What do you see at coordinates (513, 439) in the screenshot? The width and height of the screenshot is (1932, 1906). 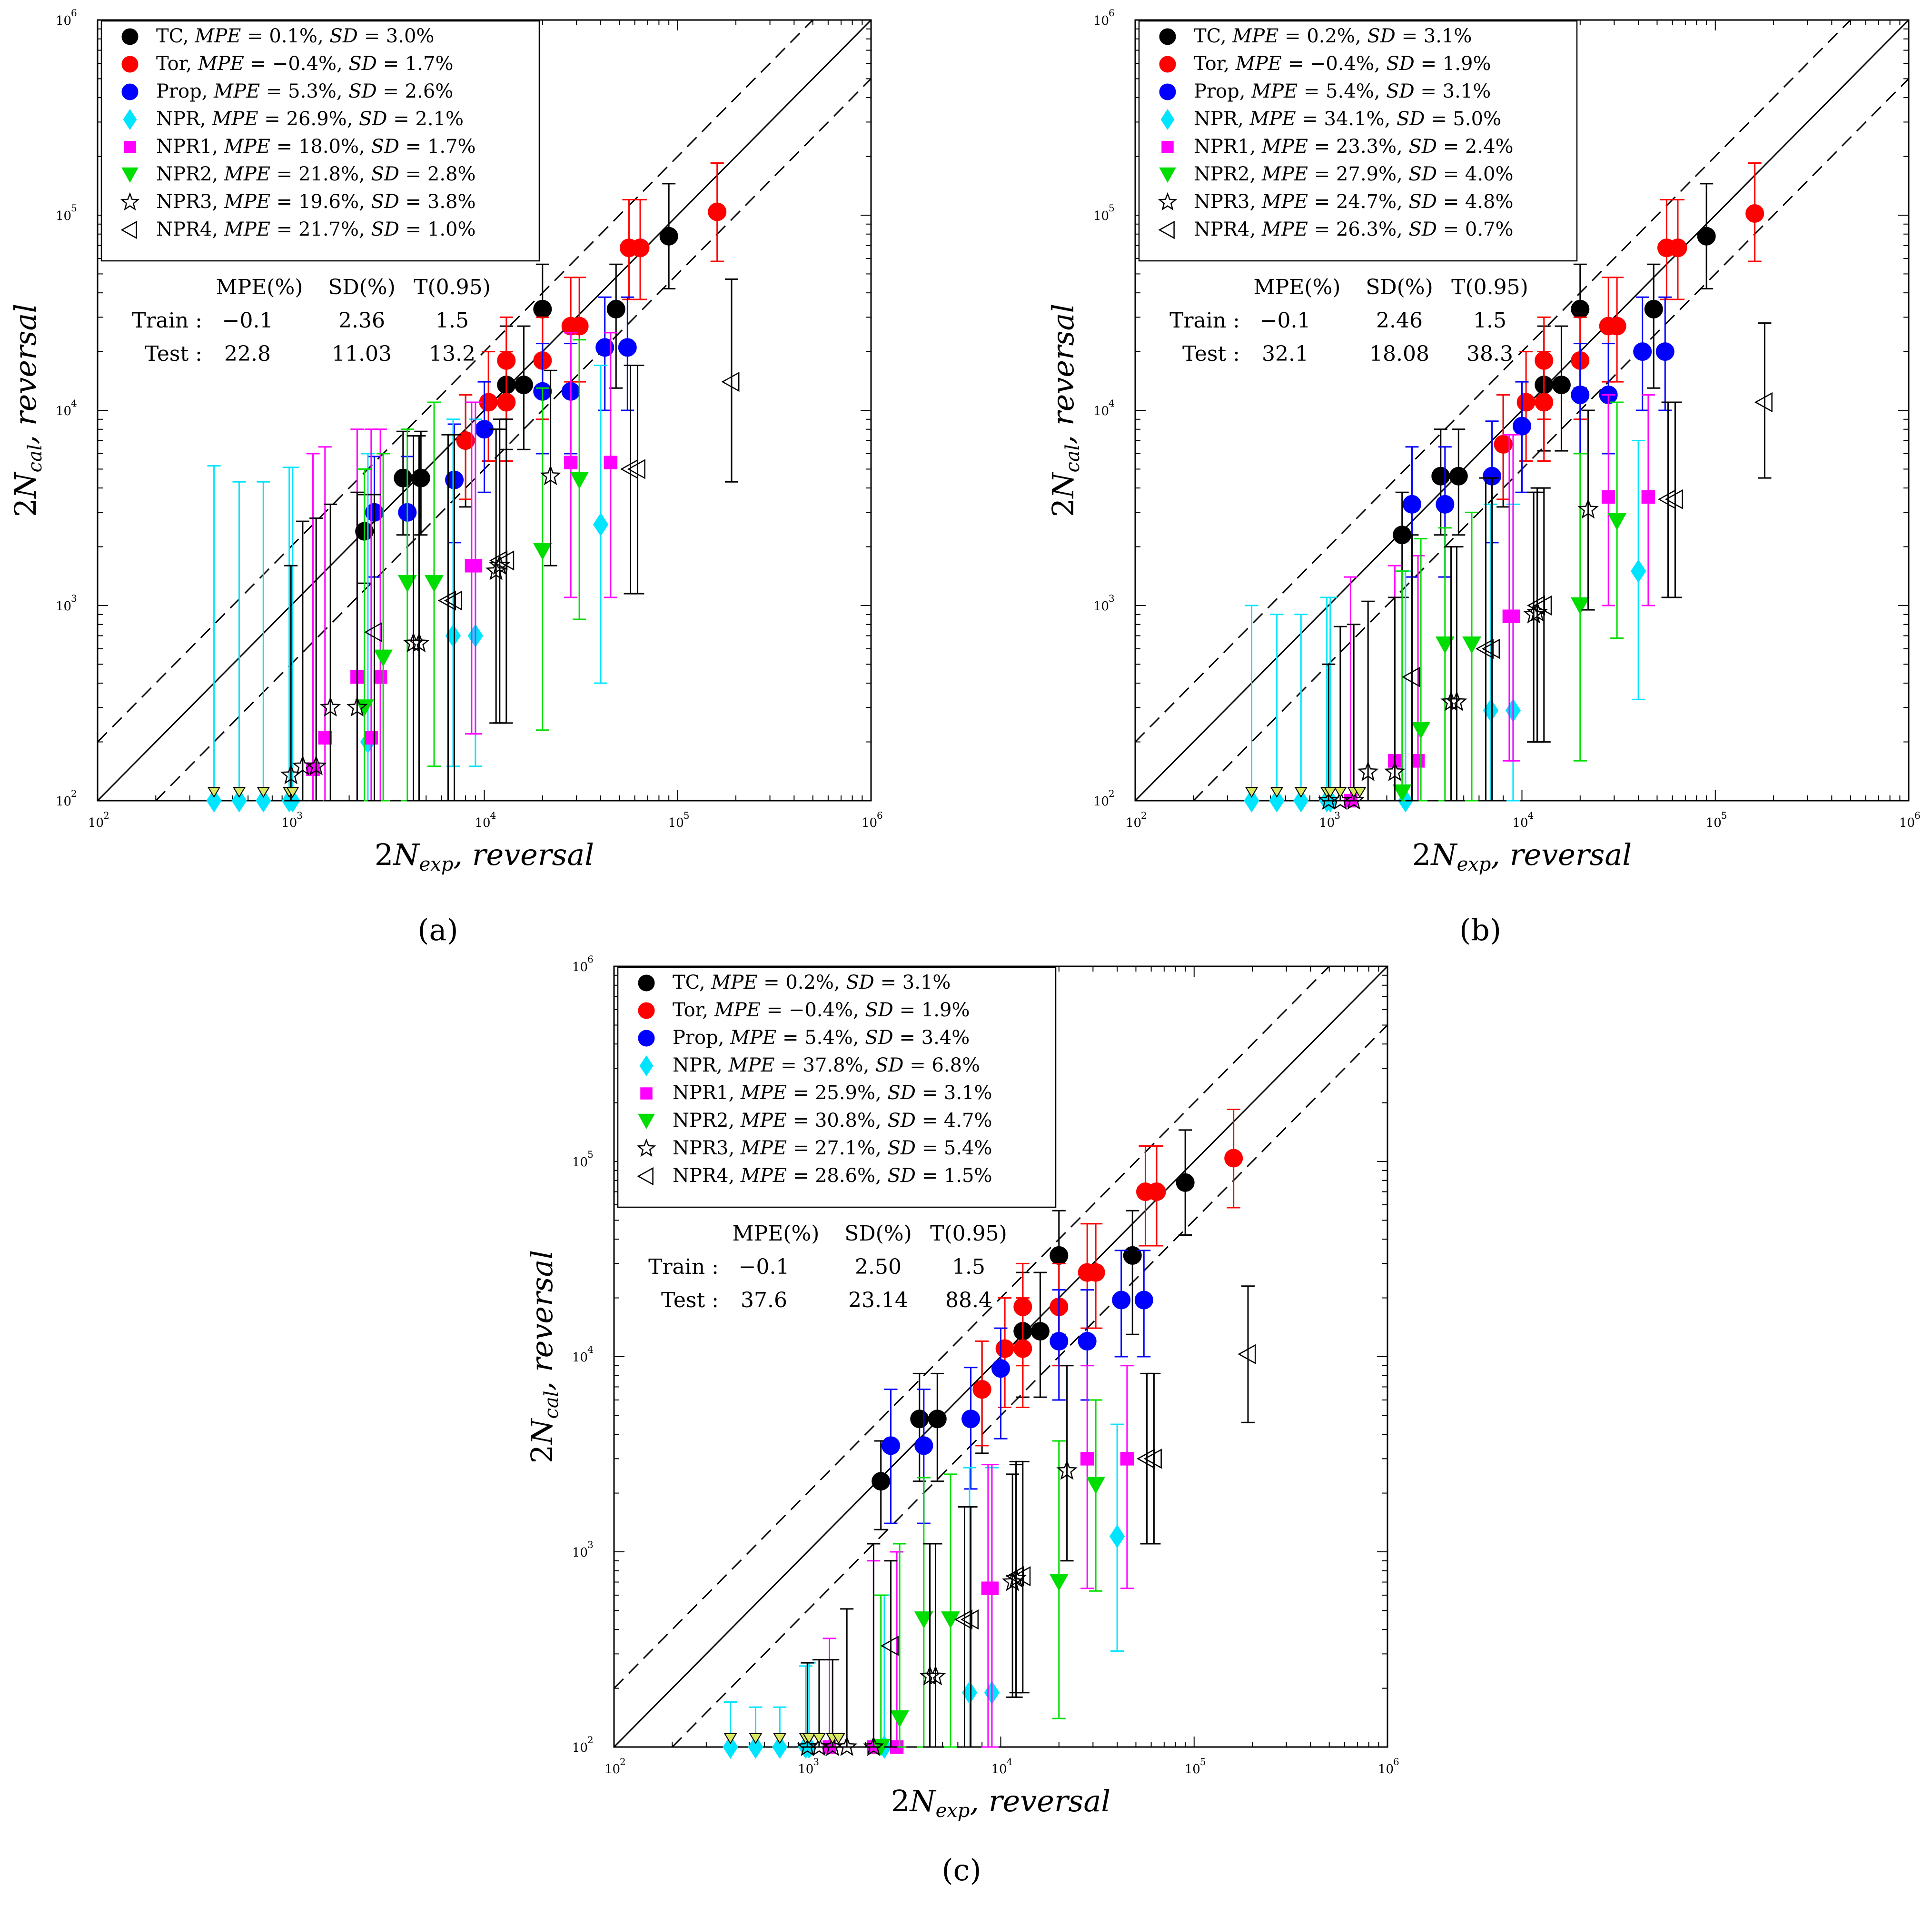 I see `line-lower-band` at bounding box center [513, 439].